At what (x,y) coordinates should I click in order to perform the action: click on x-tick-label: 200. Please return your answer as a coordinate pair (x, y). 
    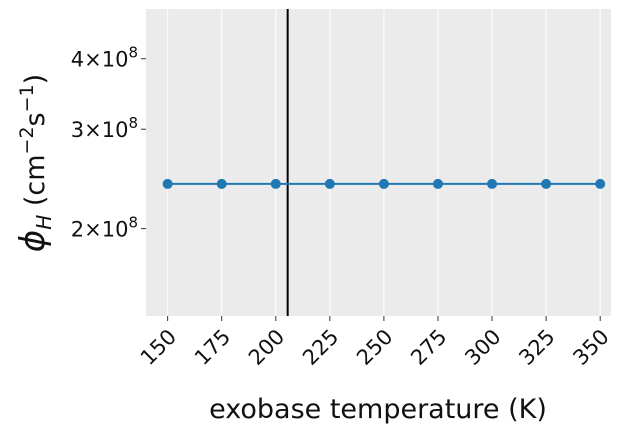
    Looking at the image, I should click on (266, 347).